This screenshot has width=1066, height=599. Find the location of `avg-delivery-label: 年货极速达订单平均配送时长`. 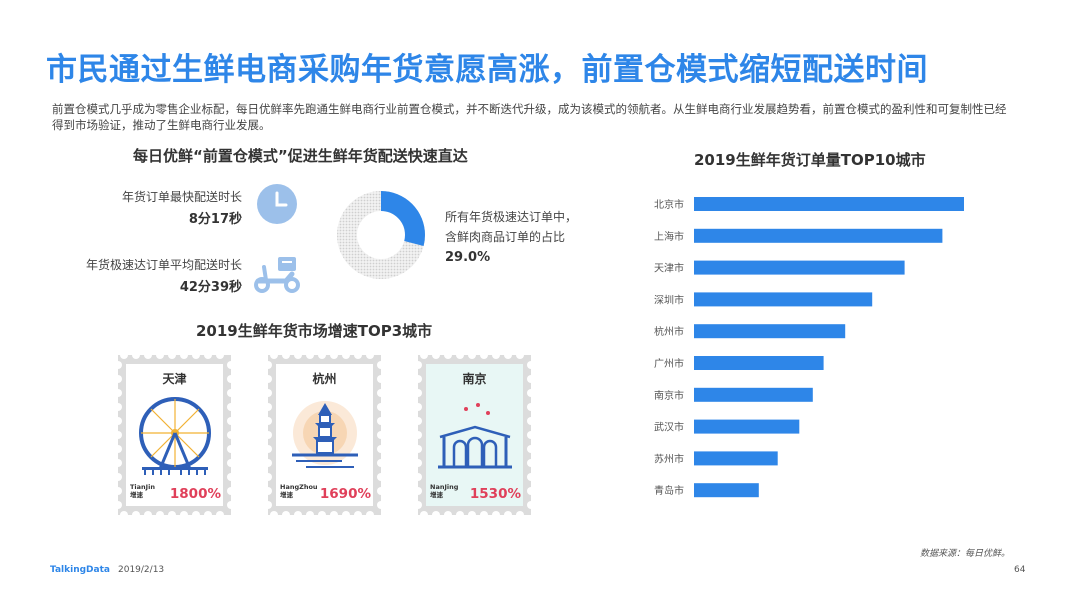

avg-delivery-label: 年货极速达订单平均配送时长 is located at coordinates (163, 265).